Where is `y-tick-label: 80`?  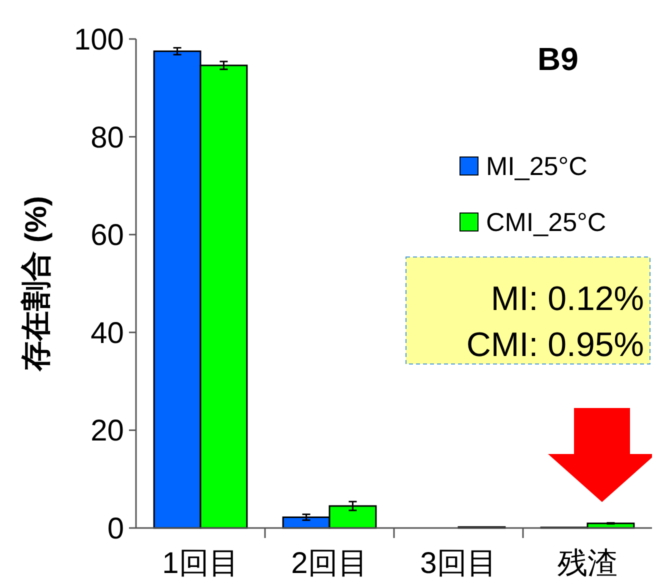
y-tick-label: 80 is located at coordinates (107, 137).